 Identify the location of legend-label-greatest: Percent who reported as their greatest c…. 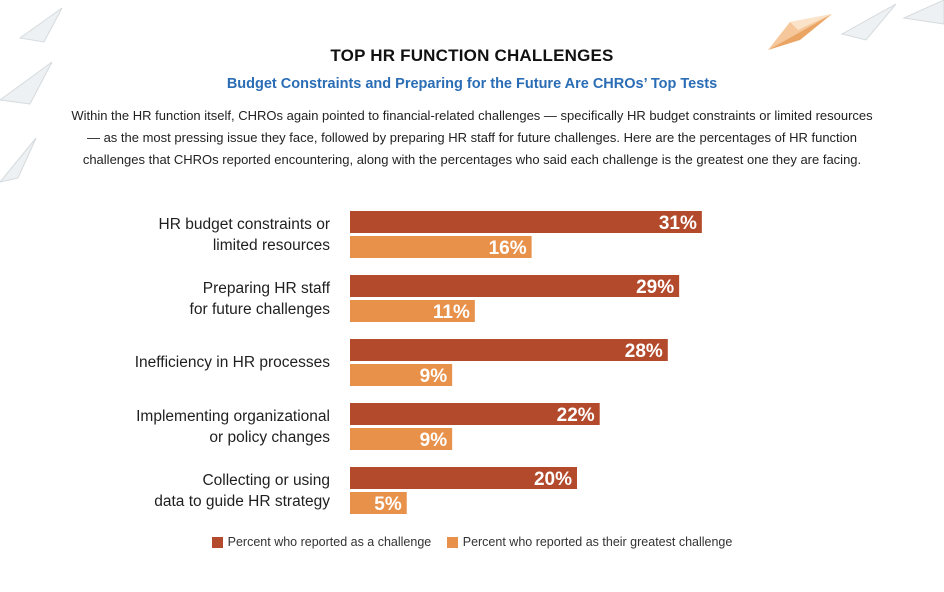
(597, 542).